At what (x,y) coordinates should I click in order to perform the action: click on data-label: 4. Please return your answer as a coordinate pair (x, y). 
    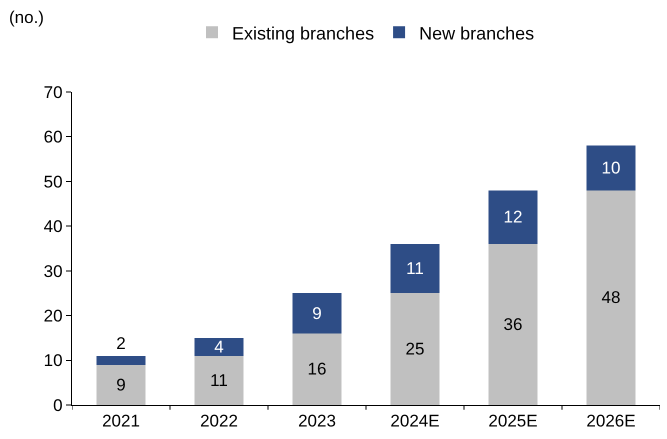
    Looking at the image, I should click on (219, 346).